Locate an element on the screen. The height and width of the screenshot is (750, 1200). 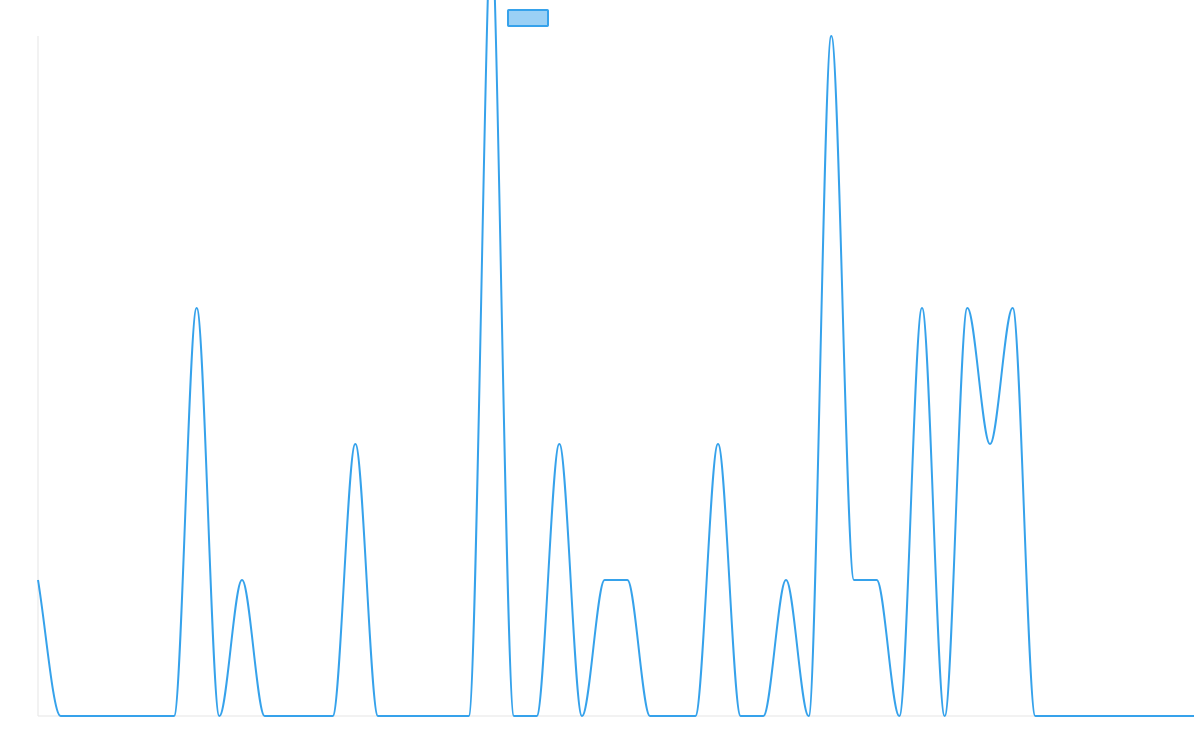
legend-swatch is located at coordinates (528, 18).